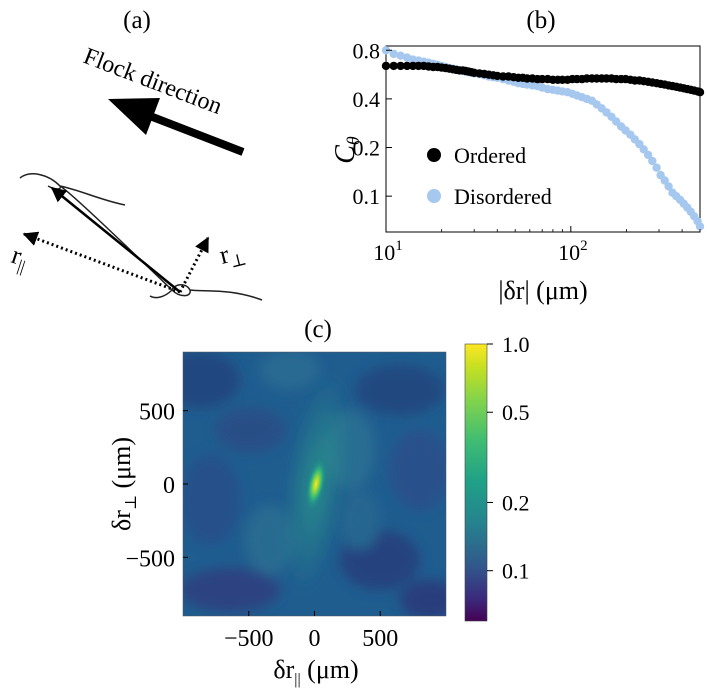  What do you see at coordinates (476, 482) in the screenshot?
I see `colorbar` at bounding box center [476, 482].